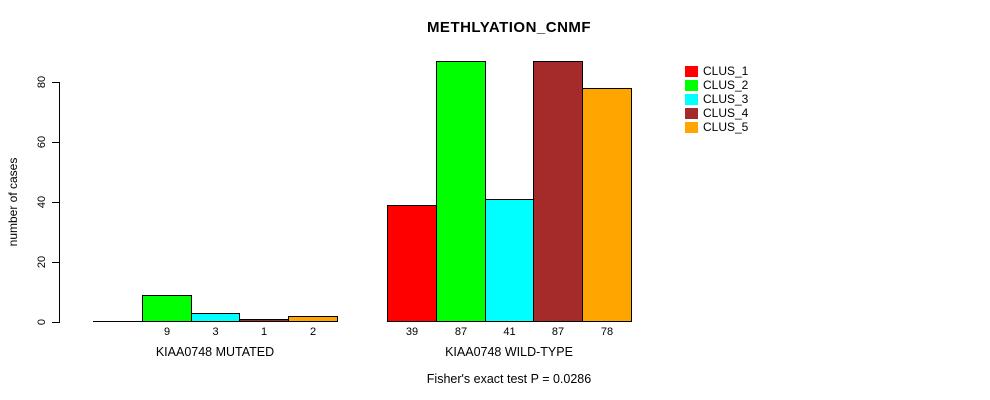  I want to click on legend-label: CLUS_1, so click(726, 71).